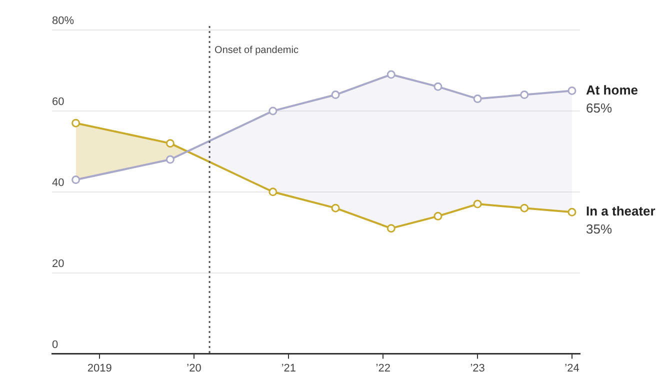 This screenshot has width=672, height=378. What do you see at coordinates (572, 368) in the screenshot?
I see `x-tick-label: ’24` at bounding box center [572, 368].